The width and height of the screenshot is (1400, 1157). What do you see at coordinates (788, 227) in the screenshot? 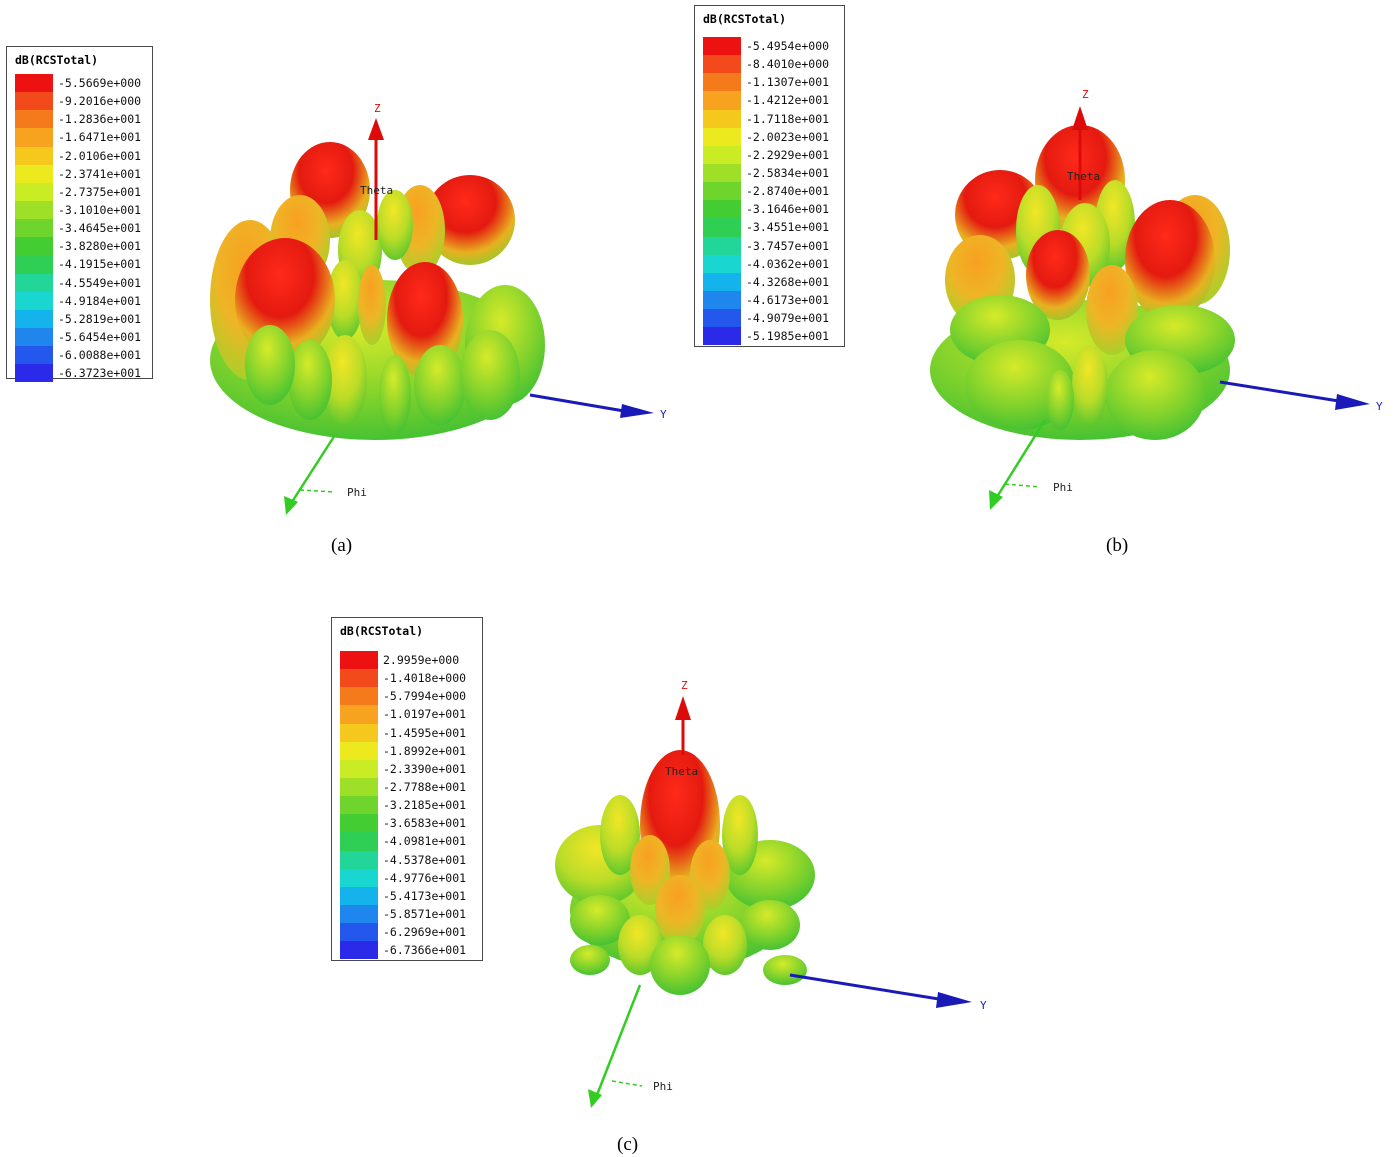
I see `legend-value: -3.4551e+001` at bounding box center [788, 227].